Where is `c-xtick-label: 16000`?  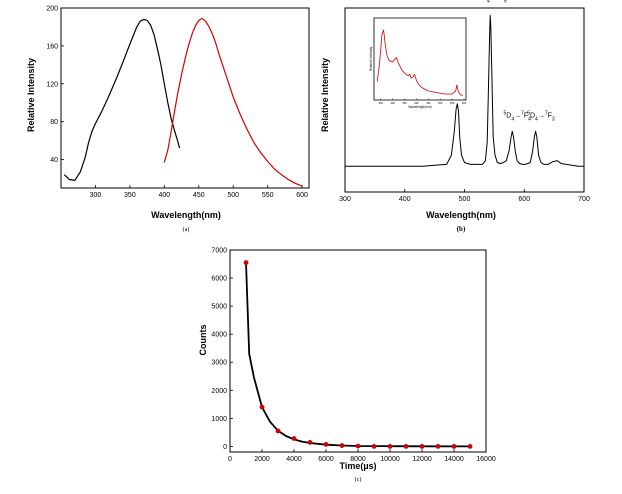
c-xtick-label: 16000 is located at coordinates (486, 459).